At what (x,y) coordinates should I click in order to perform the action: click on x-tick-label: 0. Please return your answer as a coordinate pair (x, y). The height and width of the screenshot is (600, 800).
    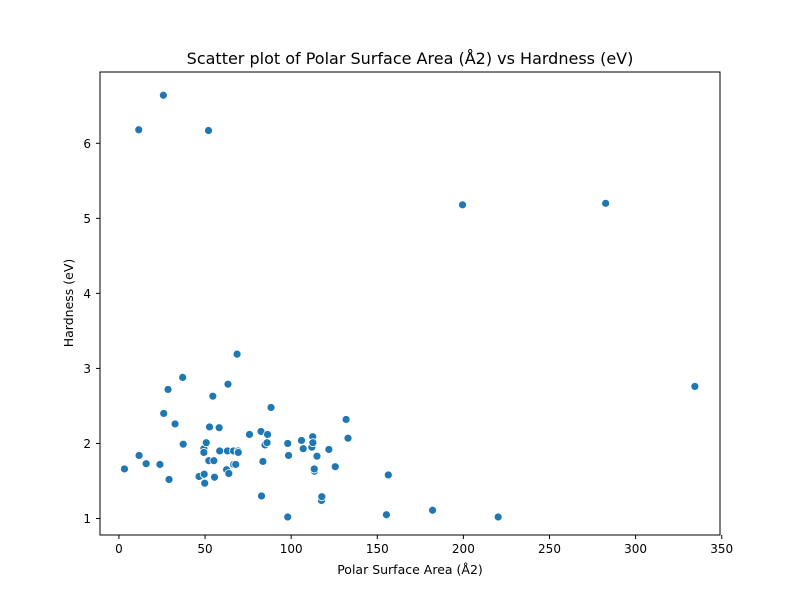
    Looking at the image, I should click on (119, 549).